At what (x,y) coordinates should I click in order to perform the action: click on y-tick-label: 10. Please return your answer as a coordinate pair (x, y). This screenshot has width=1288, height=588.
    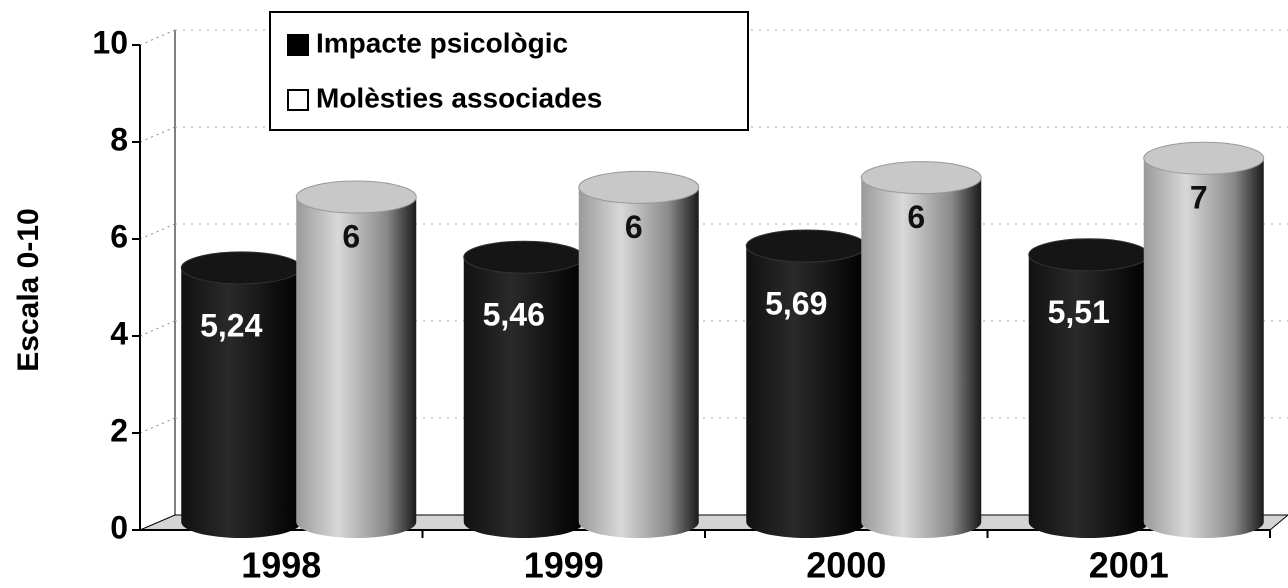
    Looking at the image, I should click on (110, 42).